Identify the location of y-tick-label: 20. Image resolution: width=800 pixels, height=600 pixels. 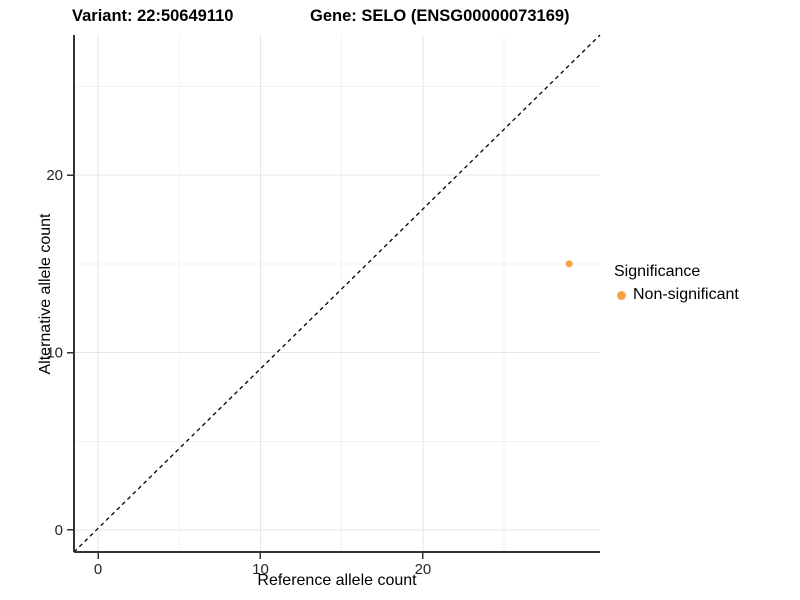
(54, 175).